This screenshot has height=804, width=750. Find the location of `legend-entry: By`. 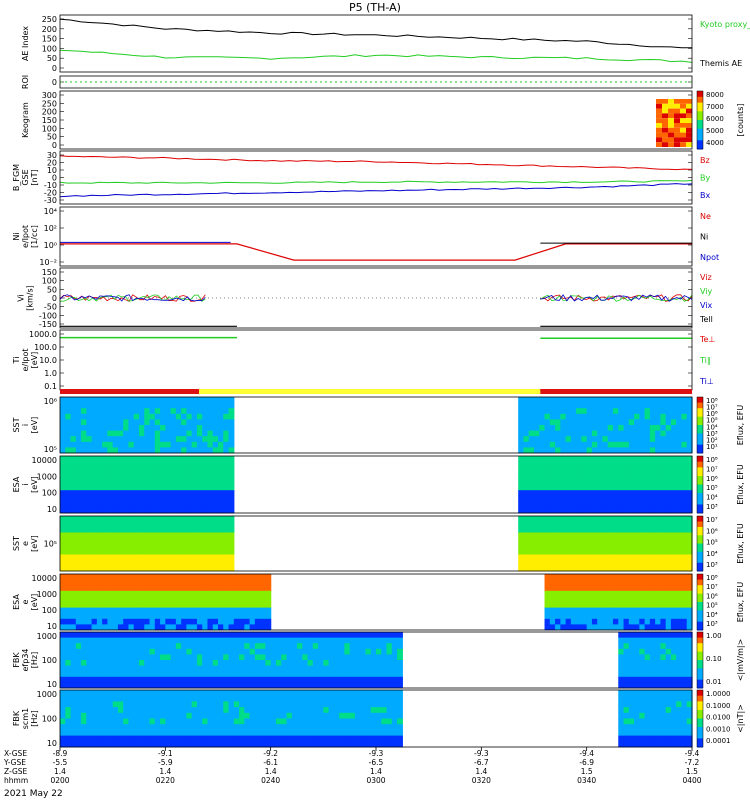

legend-entry: By is located at coordinates (705, 178).